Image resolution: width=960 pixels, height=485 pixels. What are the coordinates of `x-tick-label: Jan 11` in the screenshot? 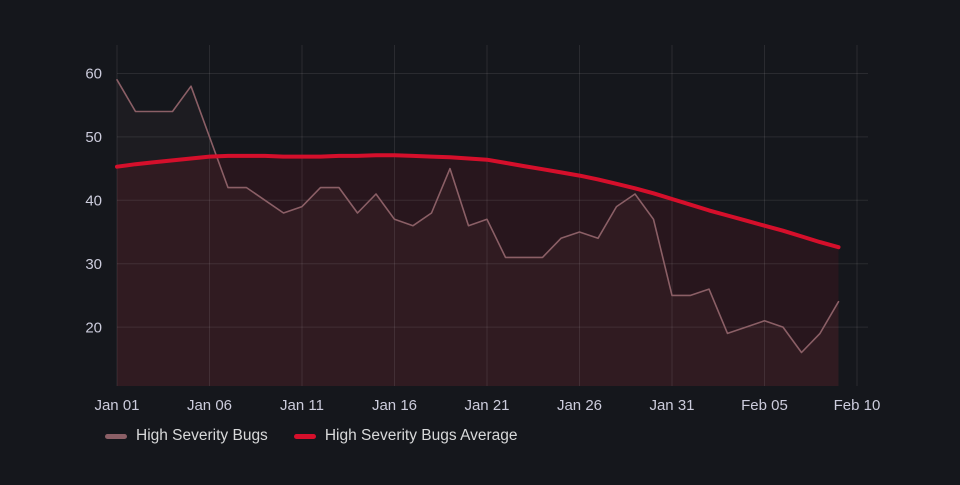 It's located at (302, 405).